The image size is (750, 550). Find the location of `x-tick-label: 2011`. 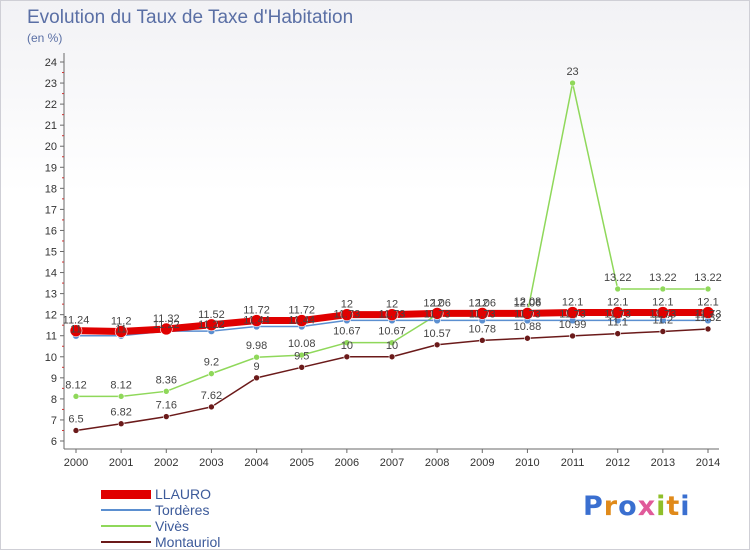

x-tick-label: 2011 is located at coordinates (573, 463).